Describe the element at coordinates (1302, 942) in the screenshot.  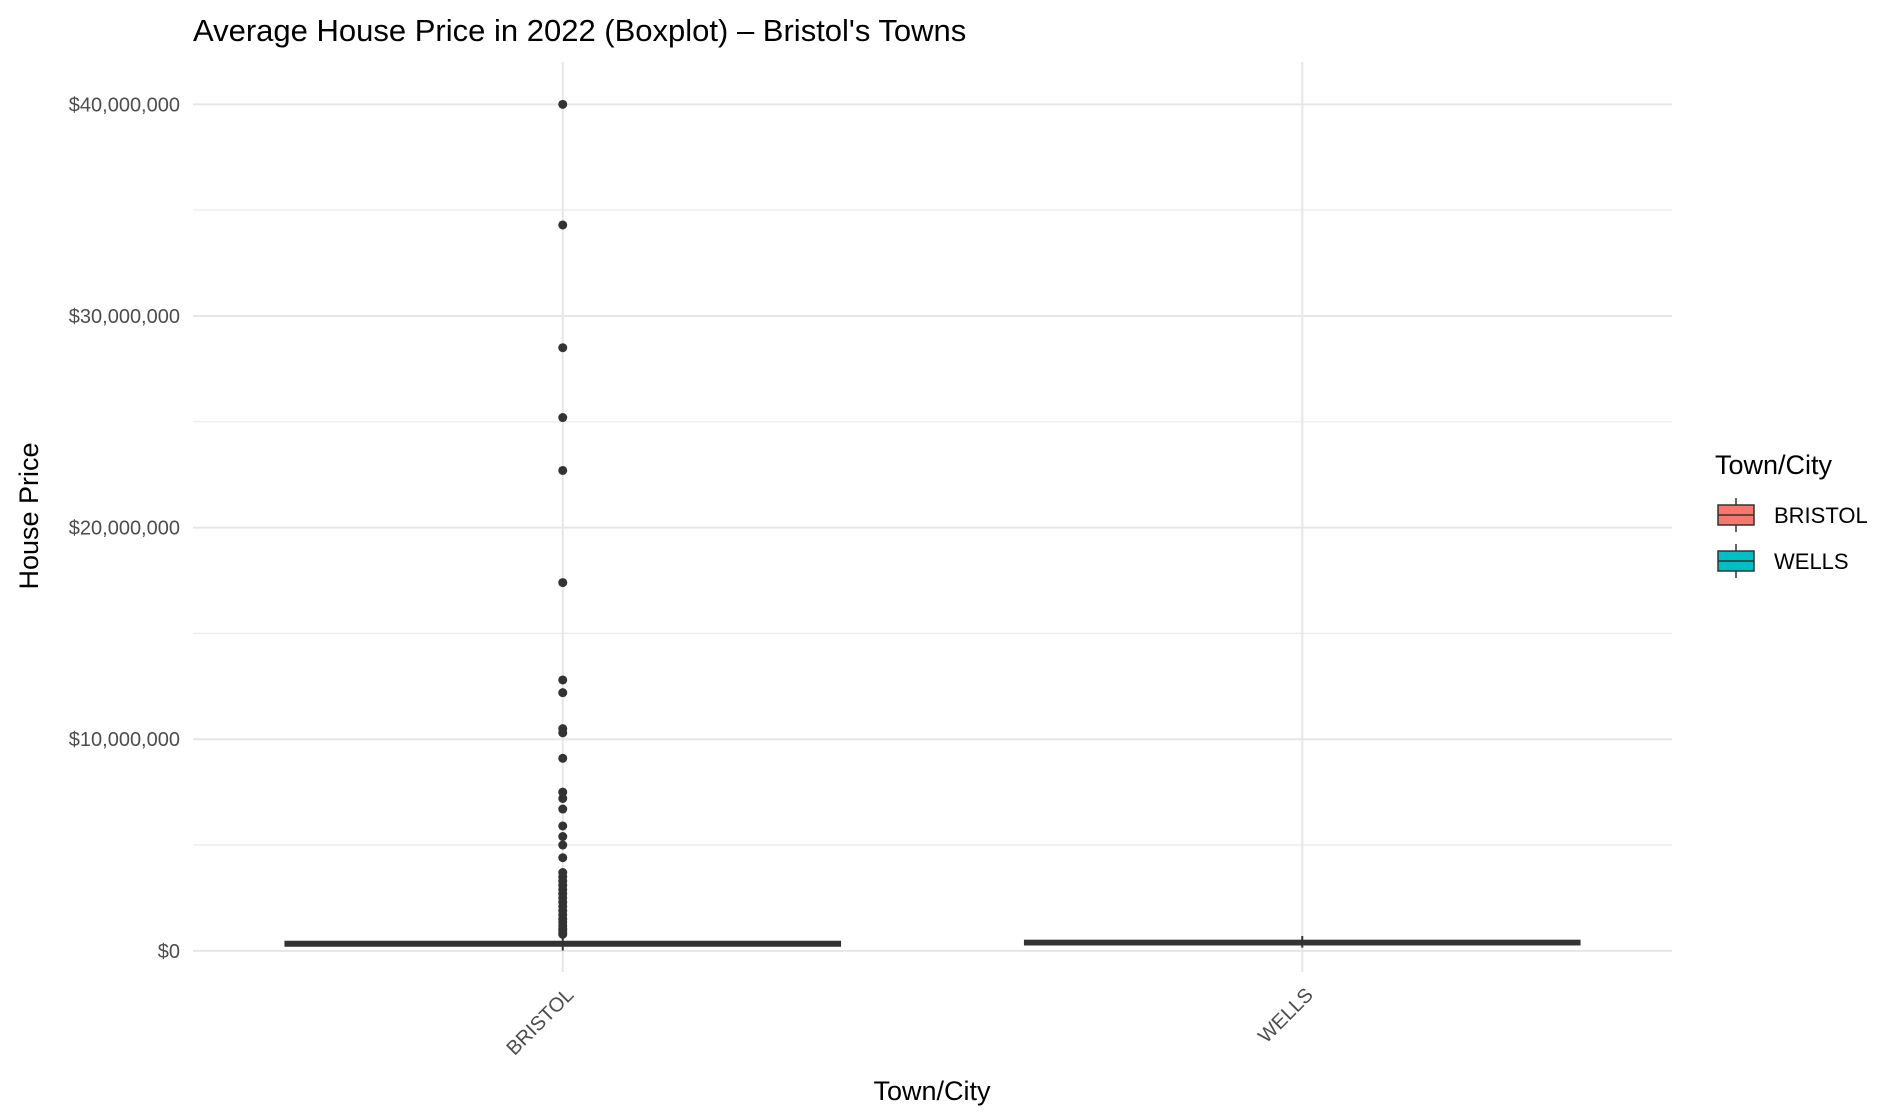
I see `box-wells` at that location.